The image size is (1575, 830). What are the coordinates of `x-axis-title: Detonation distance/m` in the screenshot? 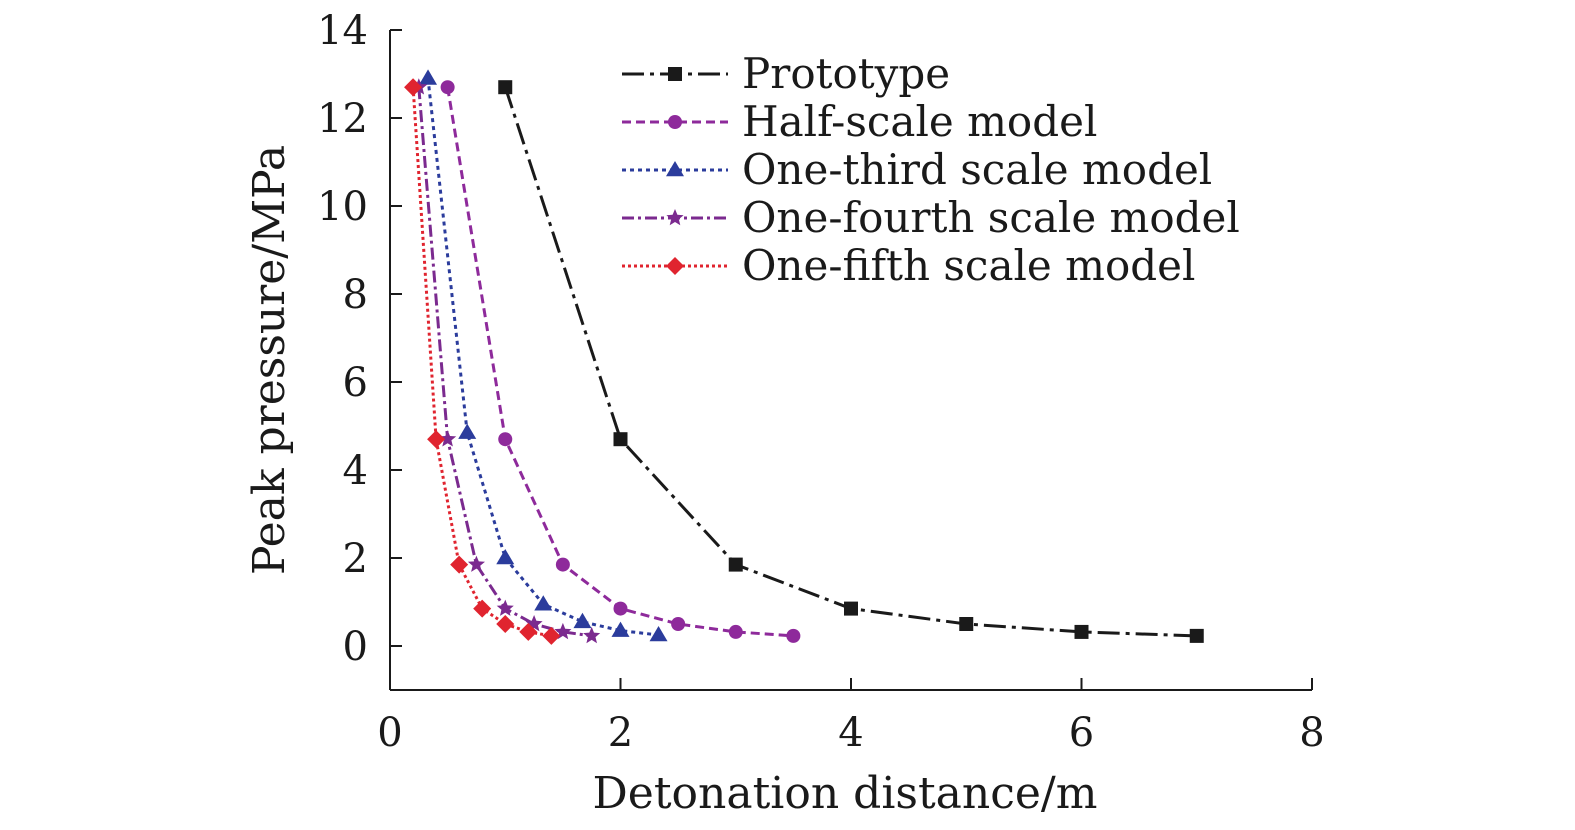 It's located at (845, 793).